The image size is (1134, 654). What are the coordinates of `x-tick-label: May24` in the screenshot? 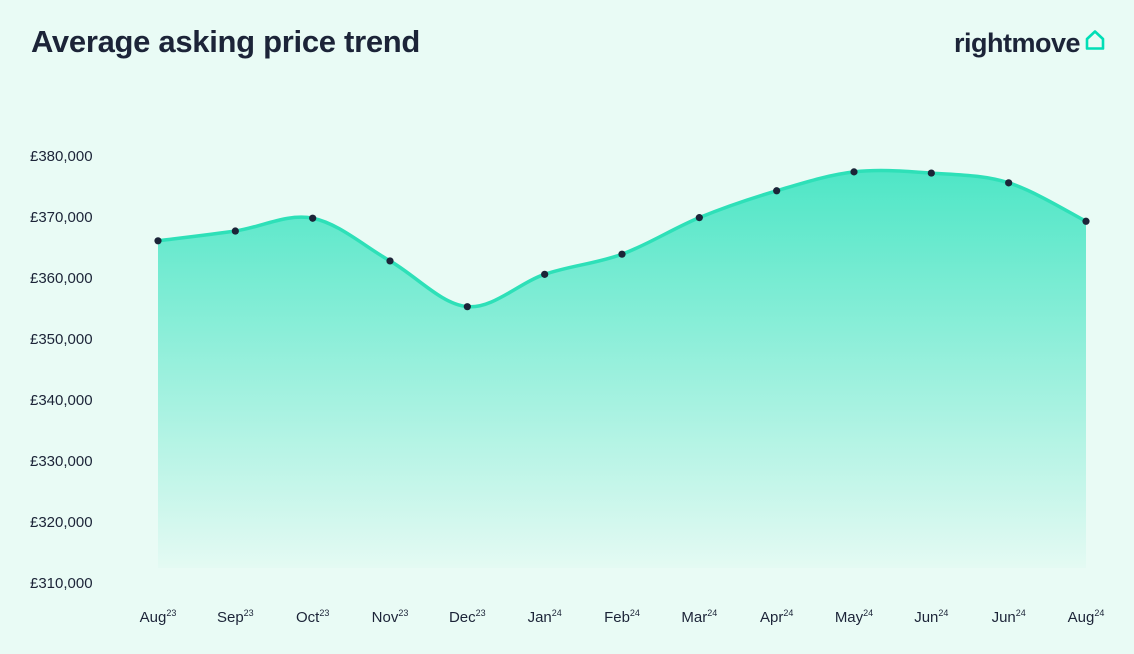 It's located at (854, 617).